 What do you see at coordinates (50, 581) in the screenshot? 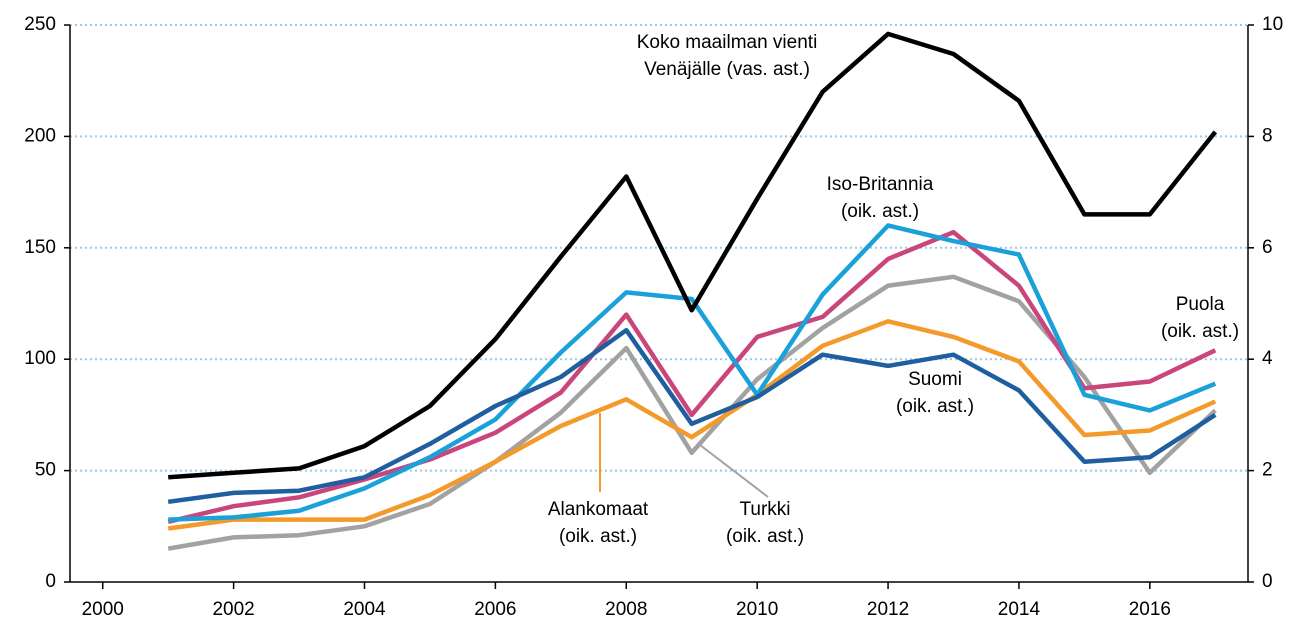
I see `y-tick-label: 0` at bounding box center [50, 581].